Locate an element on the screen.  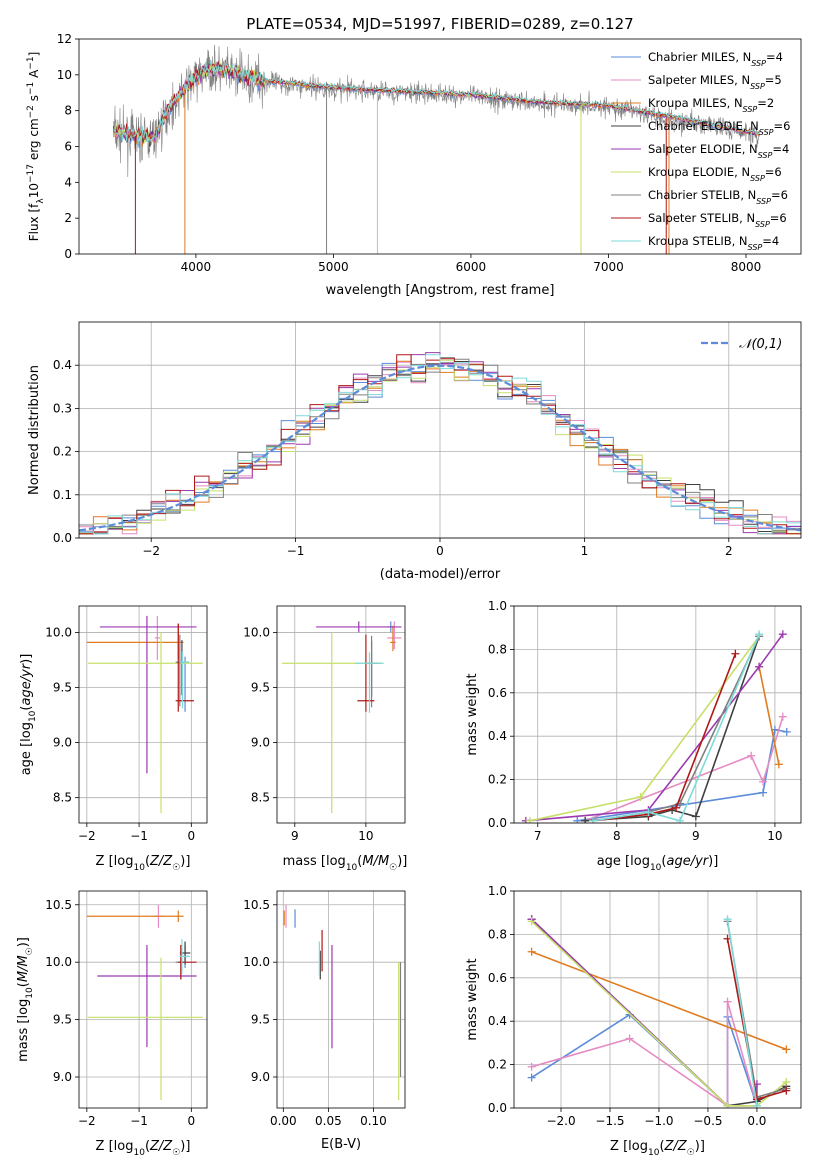
x-tick-label: 7000 is located at coordinates (608, 267).